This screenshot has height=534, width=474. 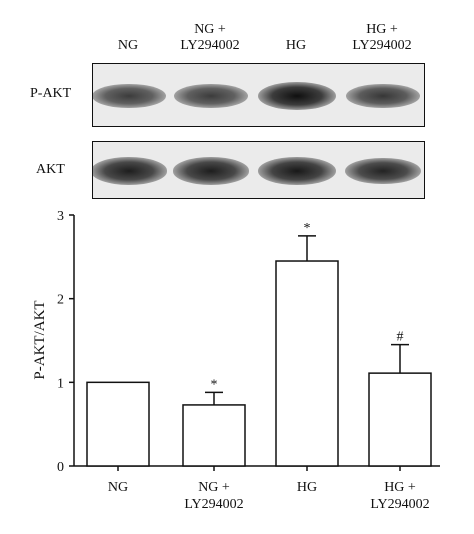 I want to click on x-tick-label: NG, so click(x=118, y=487).